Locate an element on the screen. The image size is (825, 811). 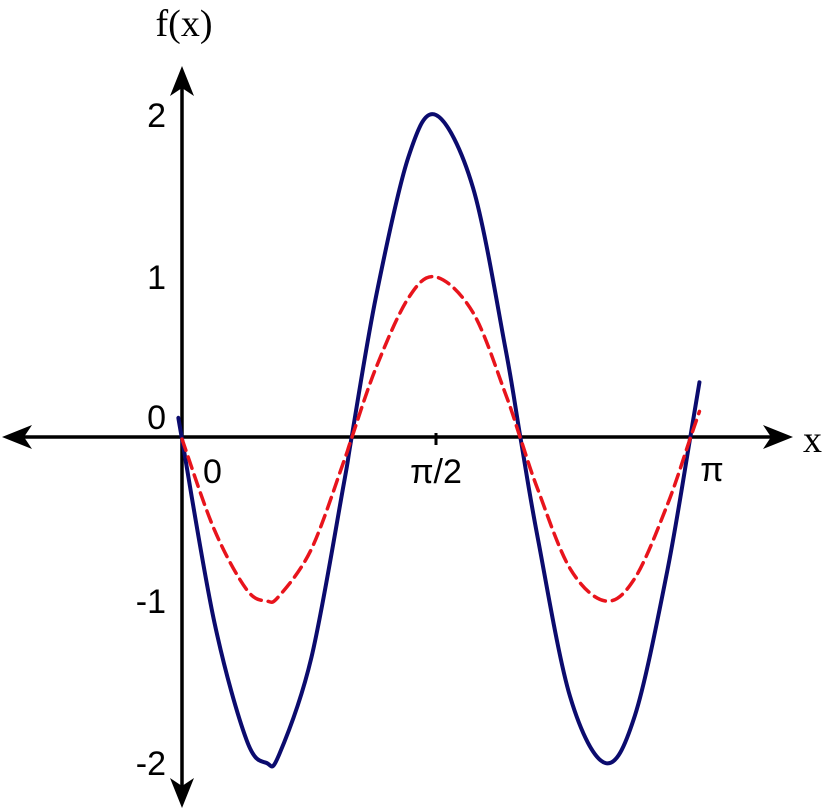
y-tick-label: 2 is located at coordinates (156, 116).